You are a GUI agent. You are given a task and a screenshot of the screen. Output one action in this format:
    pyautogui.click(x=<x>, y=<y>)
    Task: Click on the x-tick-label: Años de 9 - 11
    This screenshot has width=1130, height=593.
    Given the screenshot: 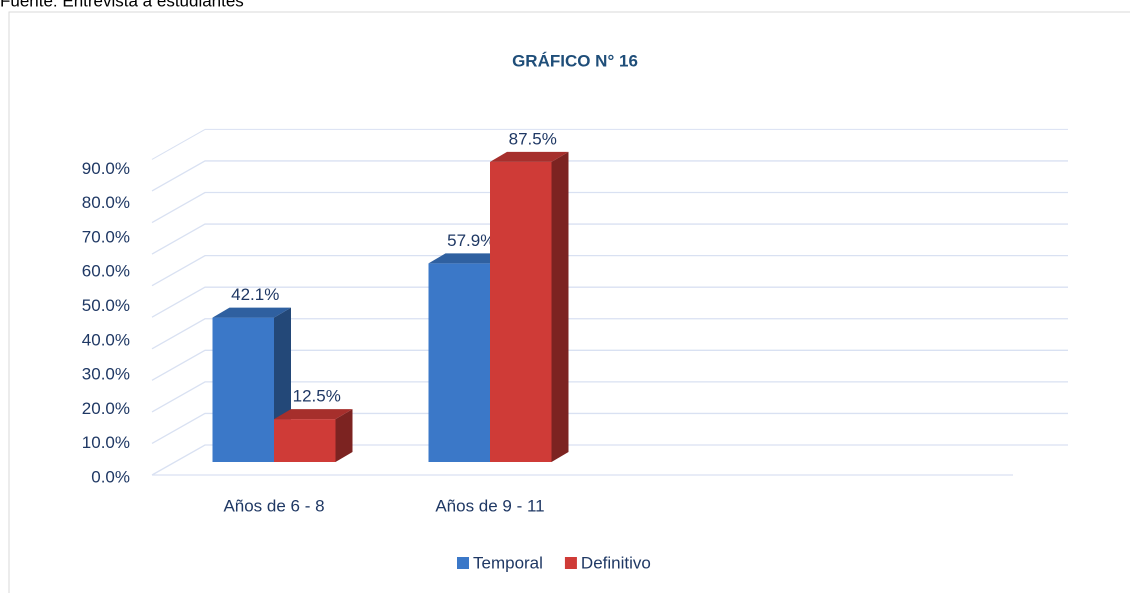 What is the action you would take?
    pyautogui.click(x=489, y=505)
    